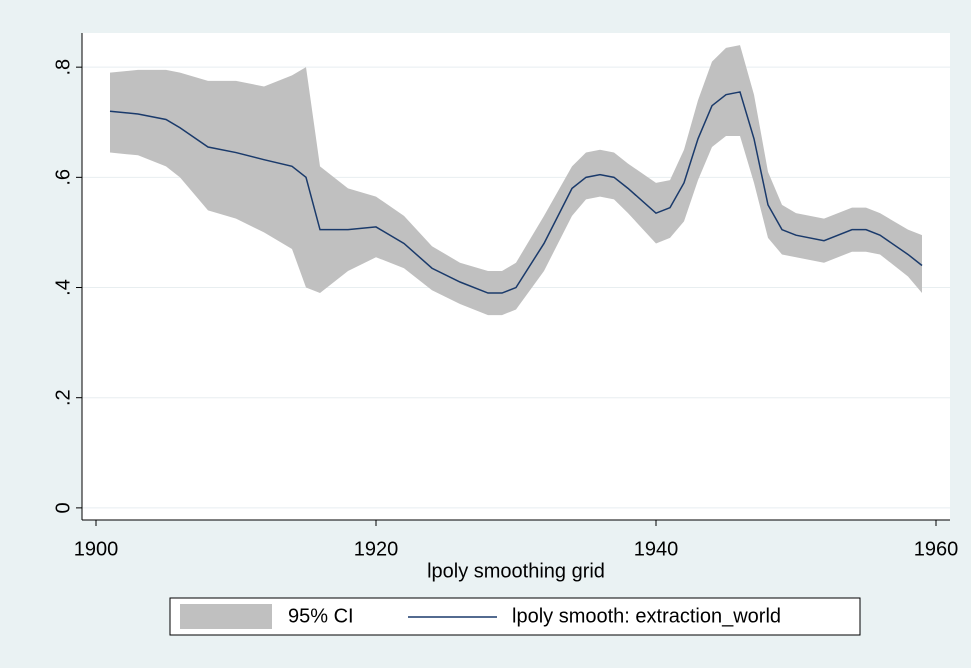 This screenshot has width=971, height=668. What do you see at coordinates (96, 549) in the screenshot?
I see `x-tick-label: 1900` at bounding box center [96, 549].